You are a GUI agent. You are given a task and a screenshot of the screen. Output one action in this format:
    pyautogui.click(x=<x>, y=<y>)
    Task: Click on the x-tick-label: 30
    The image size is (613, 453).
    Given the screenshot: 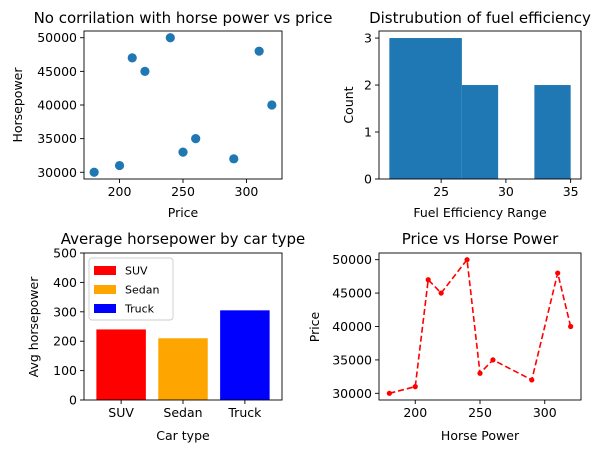 What is the action you would take?
    pyautogui.click(x=506, y=191)
    